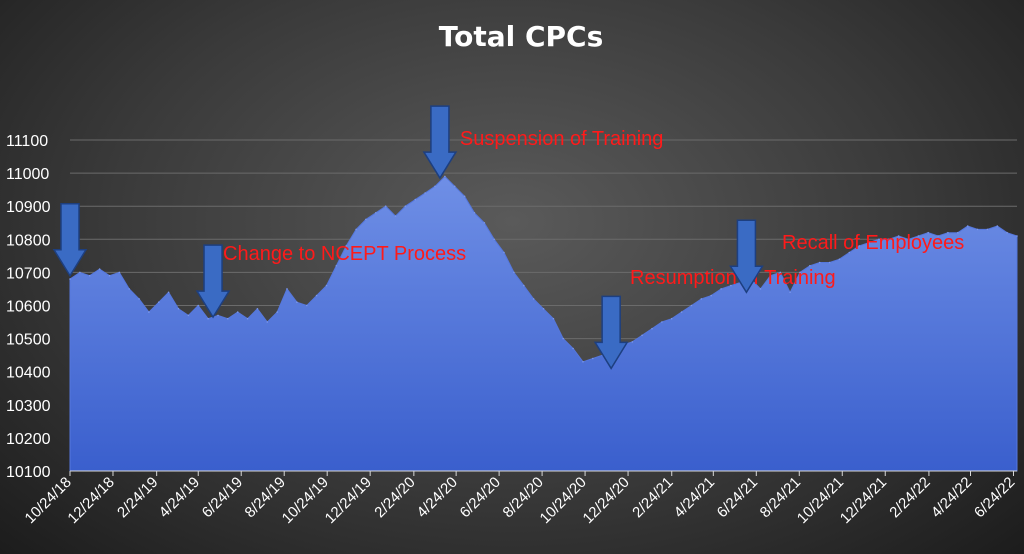 The image size is (1024, 554). What do you see at coordinates (28, 439) in the screenshot?
I see `y-tick-label: 10200` at bounding box center [28, 439].